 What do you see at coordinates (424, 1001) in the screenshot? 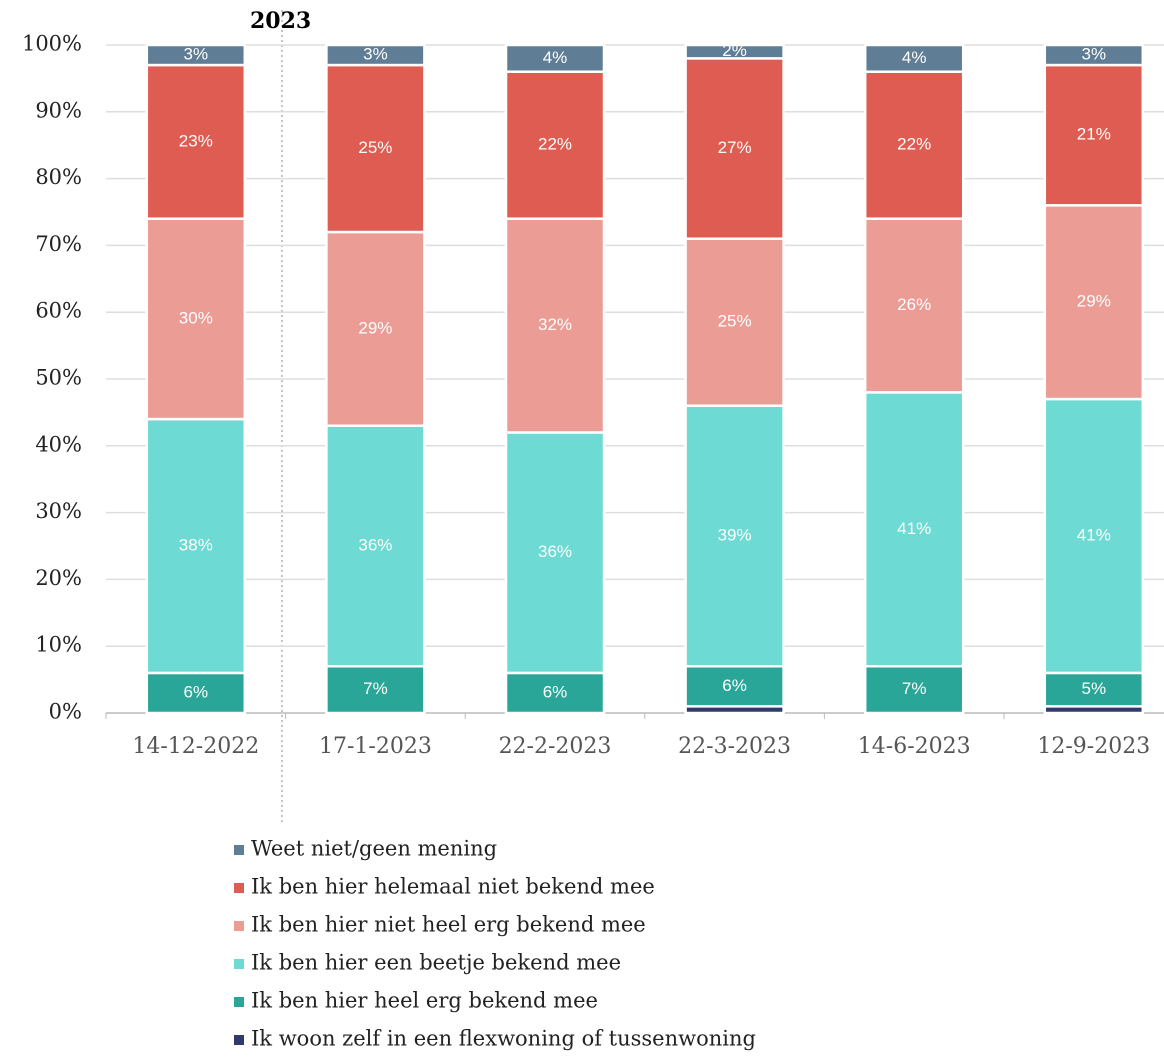
I see `legend-label: Ik ben hier heel erg bekend mee` at bounding box center [424, 1001].